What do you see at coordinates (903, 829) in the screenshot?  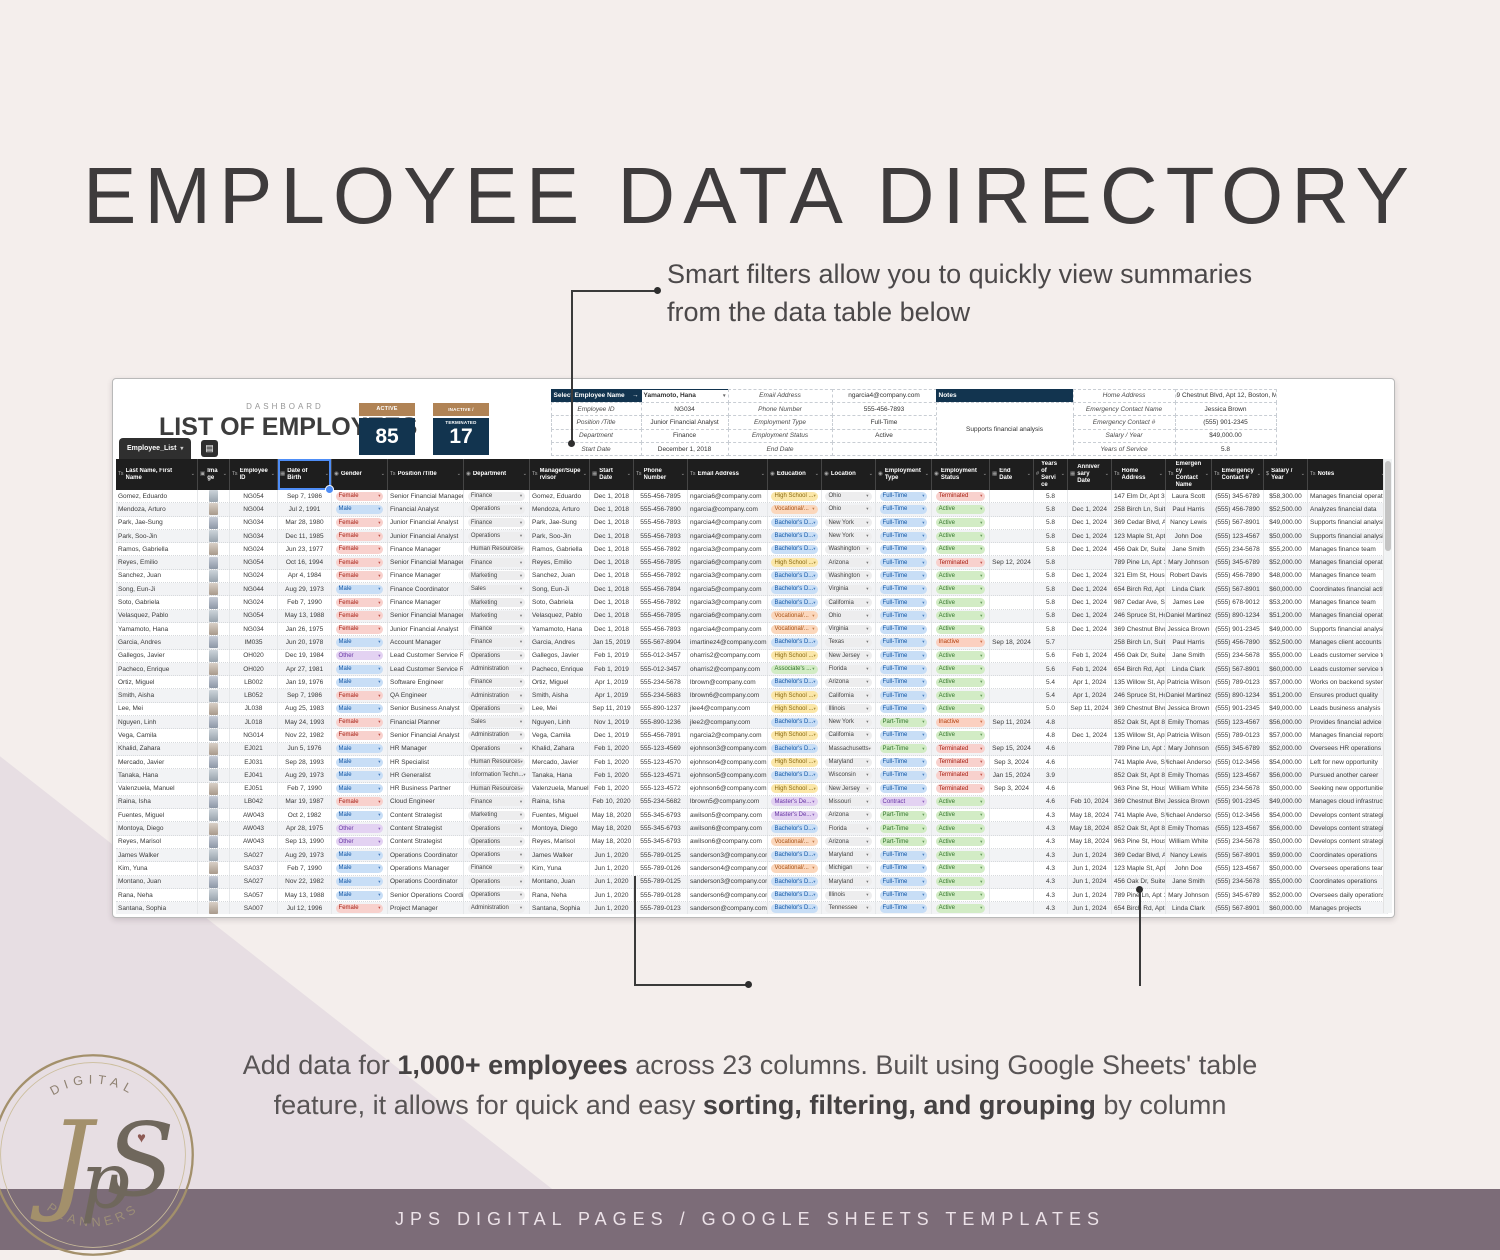 I see `emptype-chip: Part-Time ▾` at bounding box center [903, 829].